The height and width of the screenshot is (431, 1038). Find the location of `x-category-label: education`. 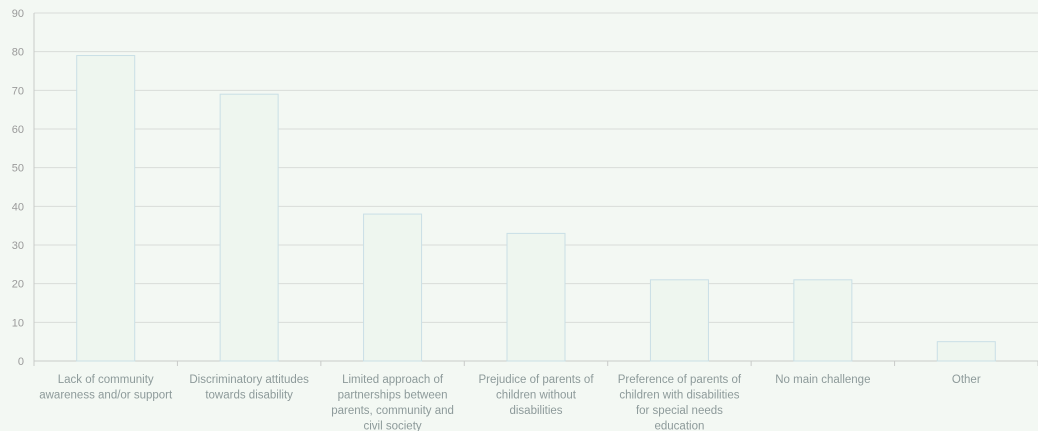

x-category-label: education is located at coordinates (679, 426).